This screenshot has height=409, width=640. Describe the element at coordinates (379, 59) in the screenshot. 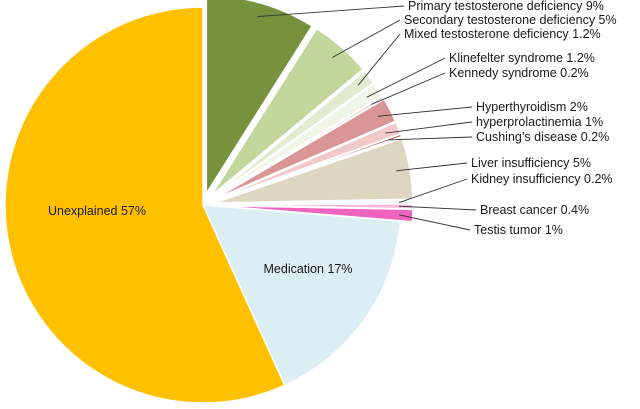

I see `leader-mixed-testosterone-deficiency` at that location.